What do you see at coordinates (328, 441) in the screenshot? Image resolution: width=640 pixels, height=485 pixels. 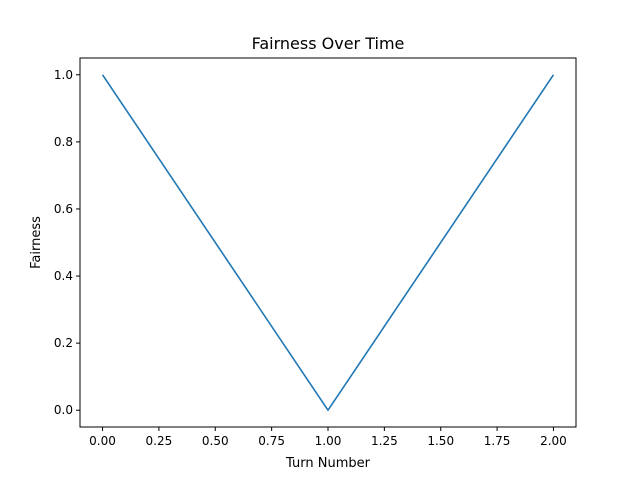 I see `x-tick-label: 1.00` at bounding box center [328, 441].